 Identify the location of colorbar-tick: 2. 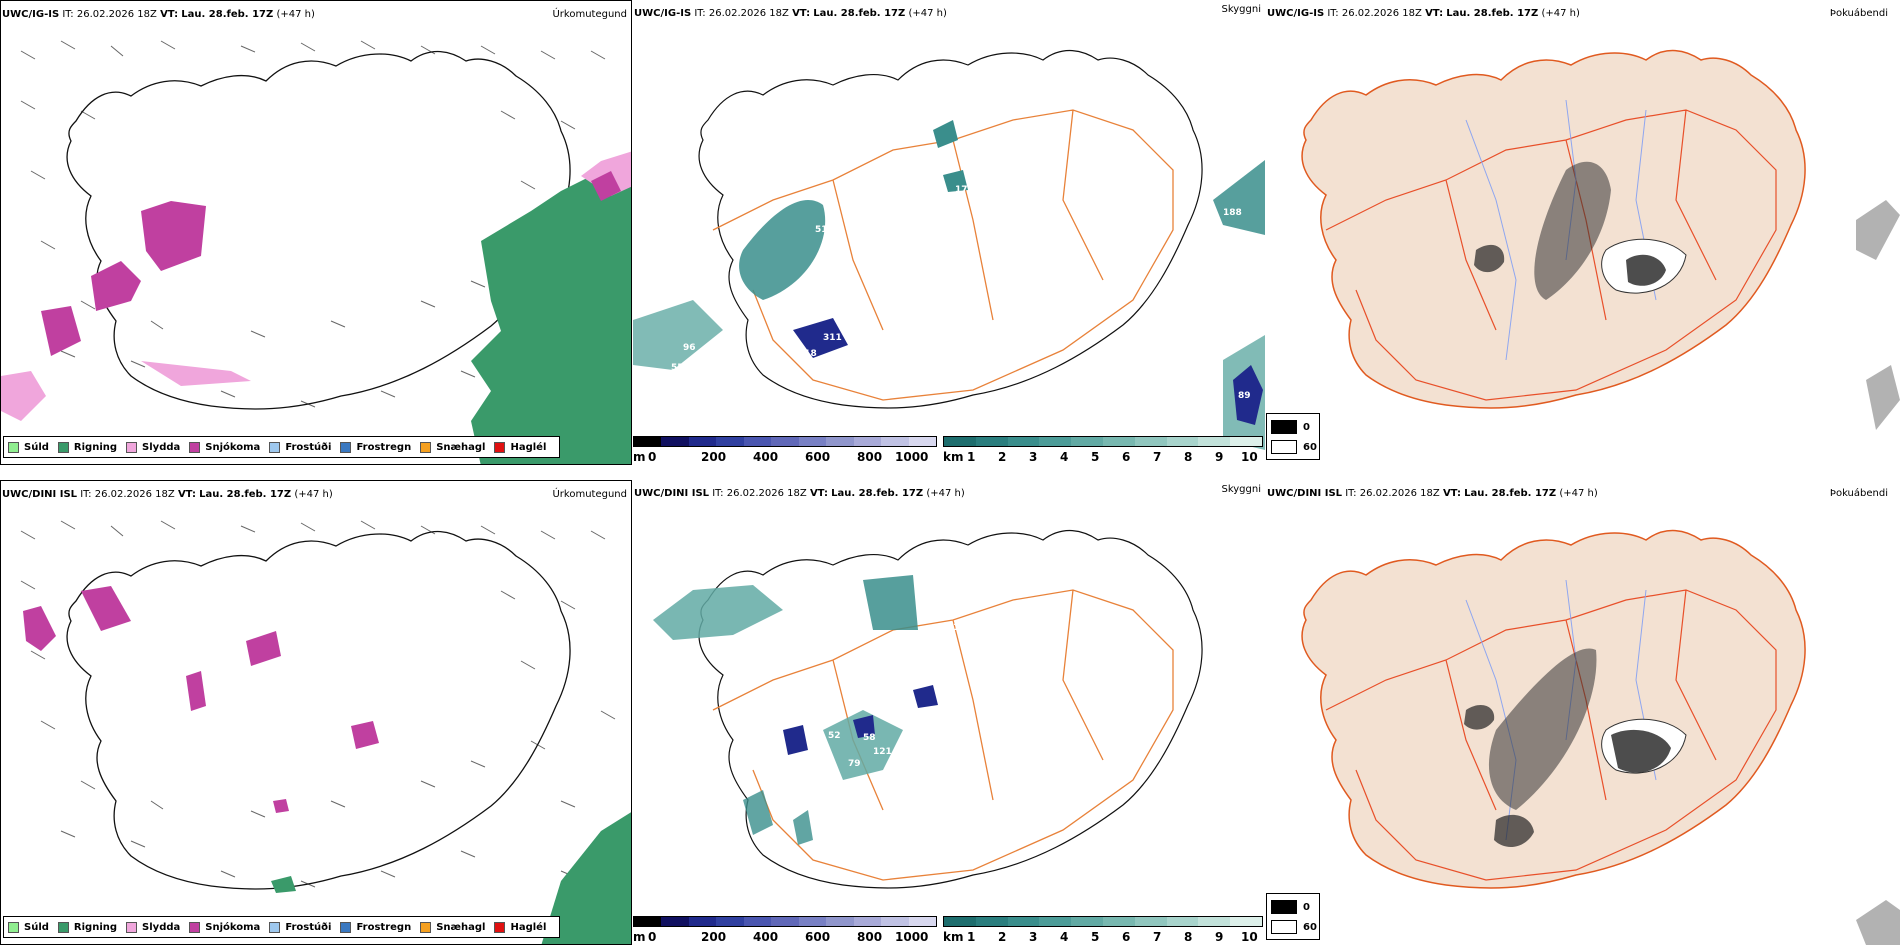
(1002, 457).